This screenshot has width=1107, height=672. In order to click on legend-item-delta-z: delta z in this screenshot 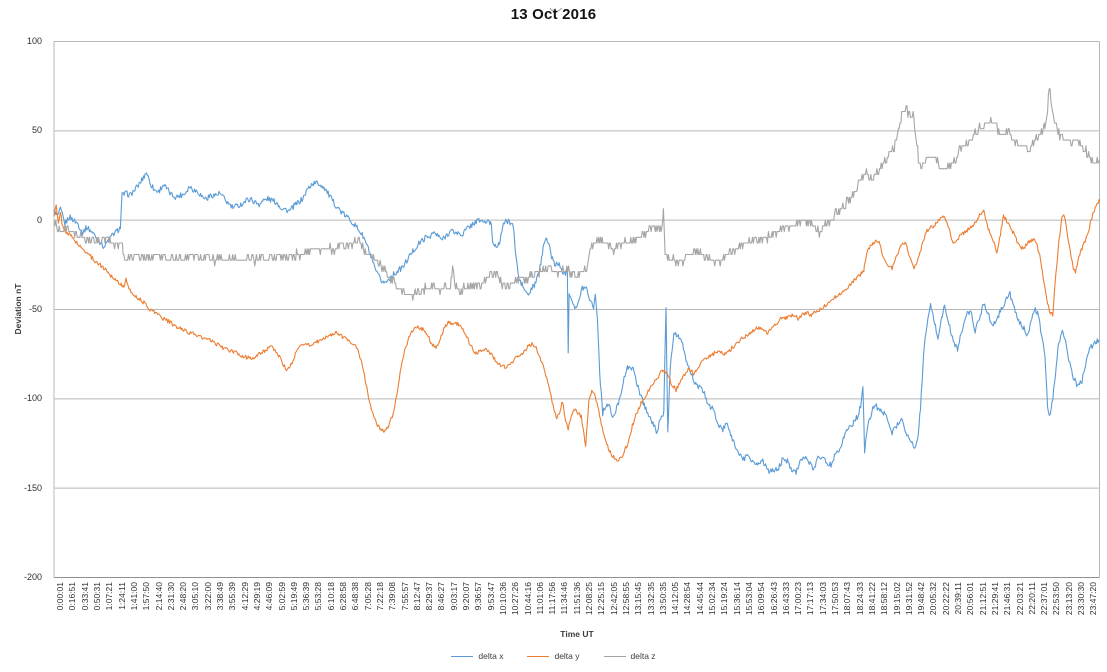, I will do `click(629, 656)`.